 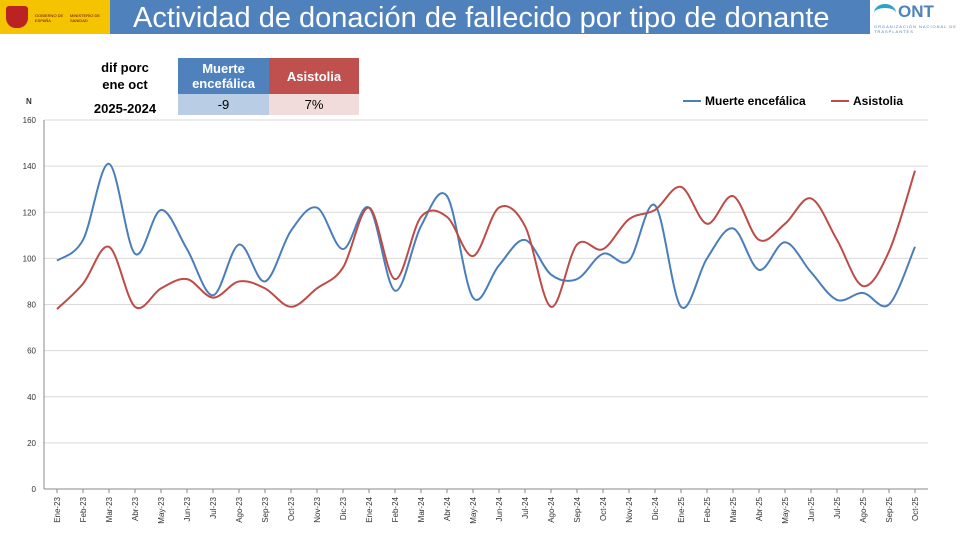 I want to click on x-tick-label: Ago-24, so click(x=551, y=509).